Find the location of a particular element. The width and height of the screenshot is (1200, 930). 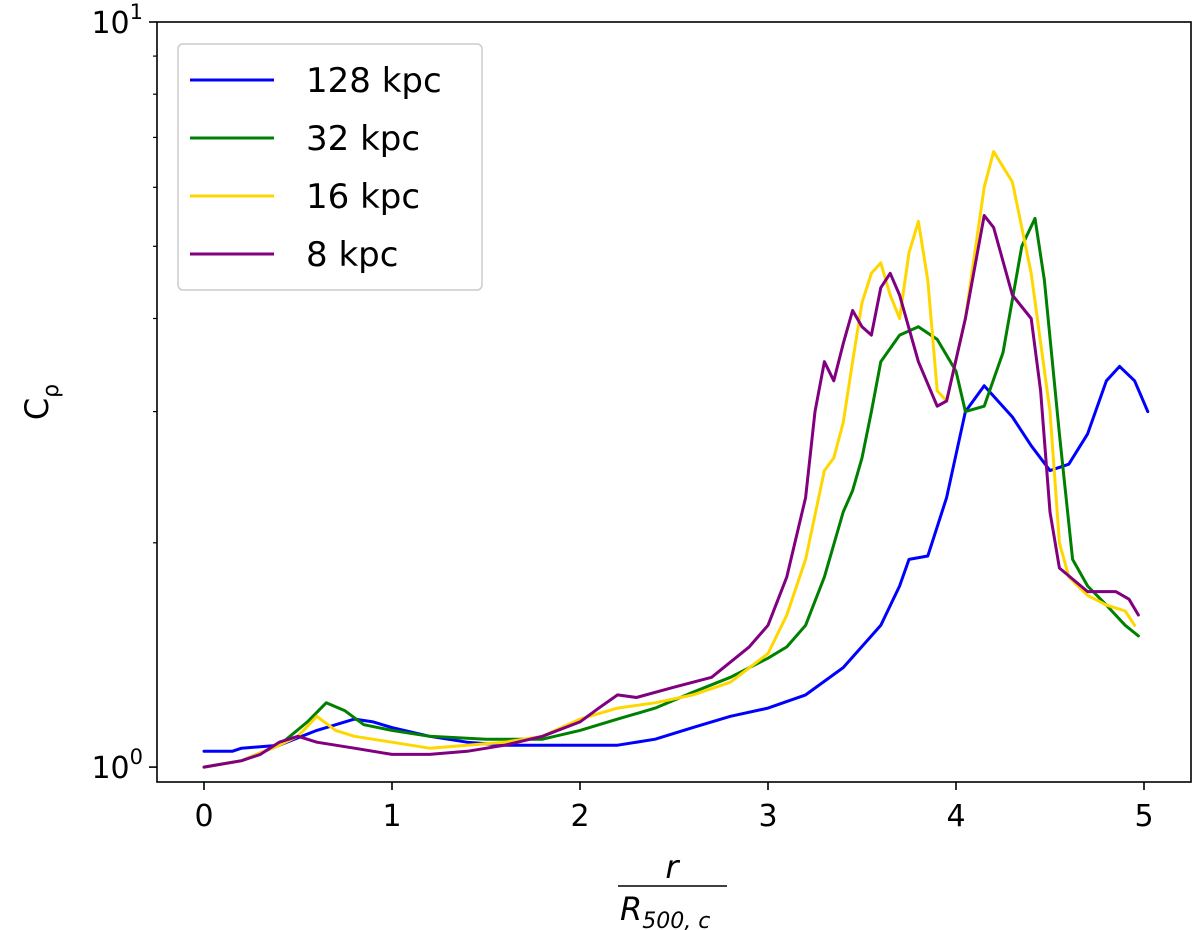

legend-label: 128 kpc is located at coordinates (374, 81).